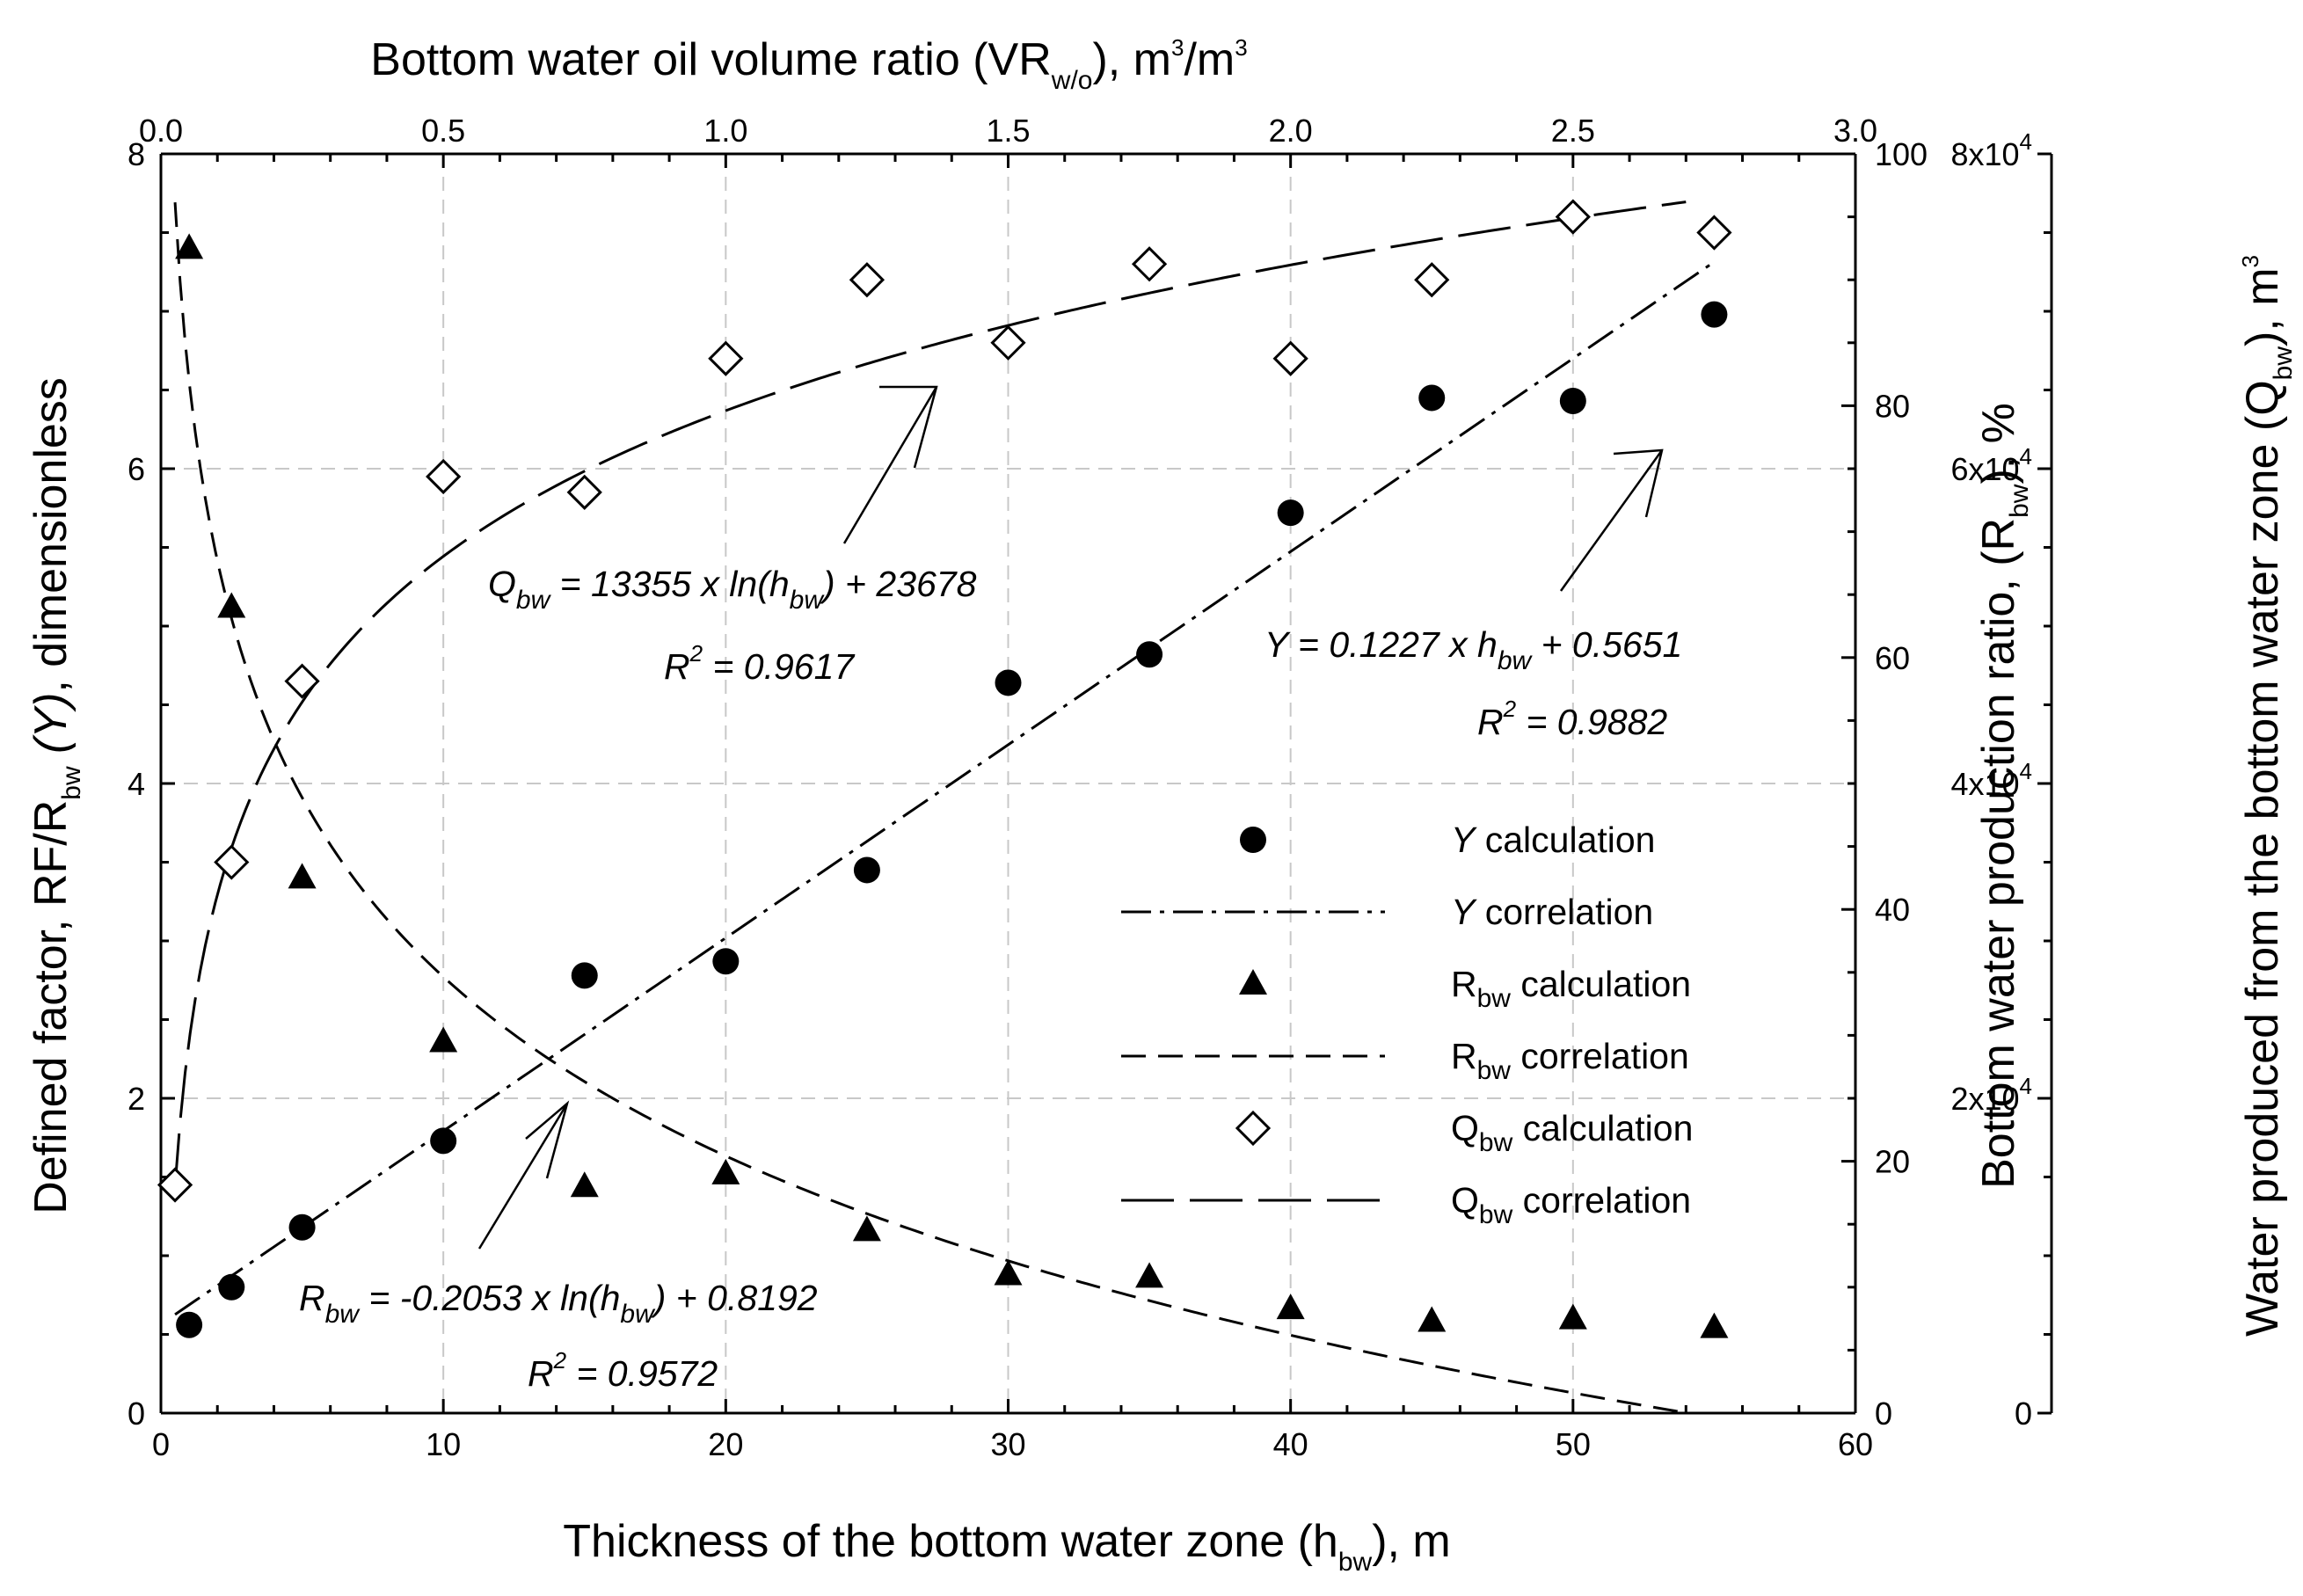 This screenshot has height=1596, width=2303. Describe the element at coordinates (1008, 131) in the screenshot. I see `top-axis-tick-label: 1.5` at that location.